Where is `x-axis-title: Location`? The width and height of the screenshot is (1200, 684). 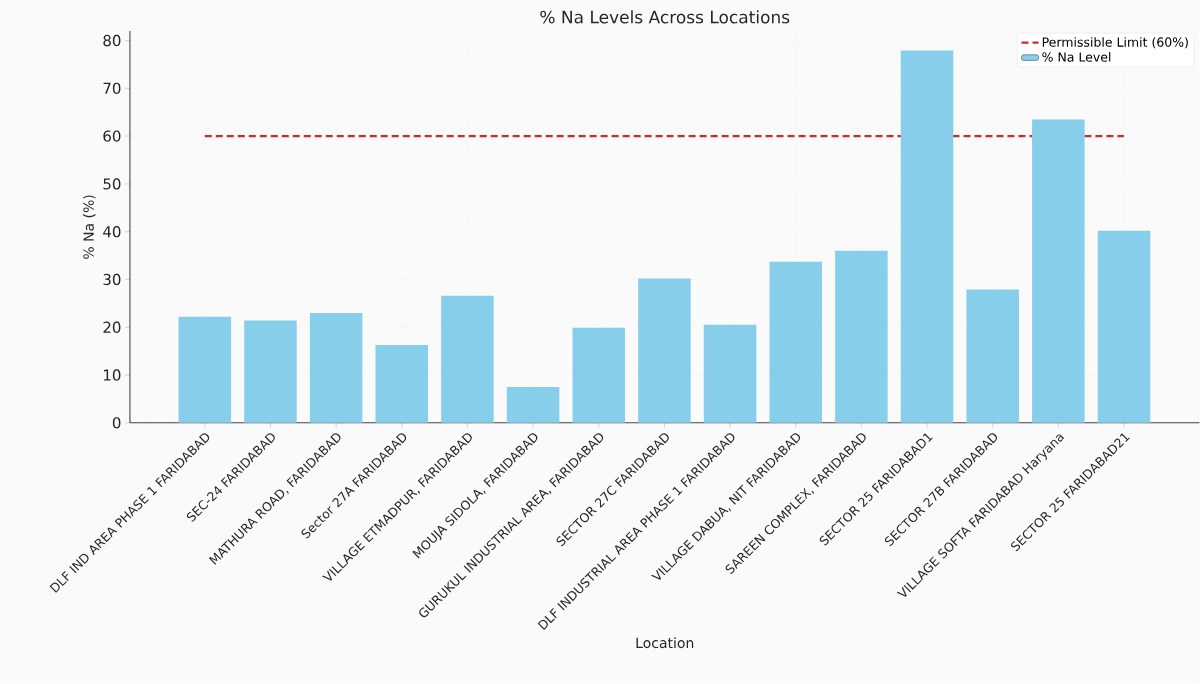 x-axis-title: Location is located at coordinates (665, 643).